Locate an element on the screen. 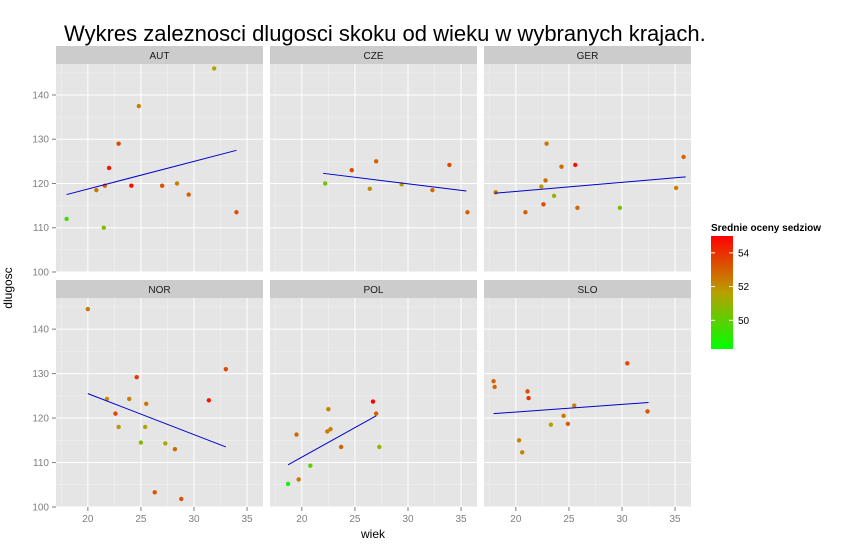 The image size is (861, 552). facet-strip-label: NOR is located at coordinates (159, 290).